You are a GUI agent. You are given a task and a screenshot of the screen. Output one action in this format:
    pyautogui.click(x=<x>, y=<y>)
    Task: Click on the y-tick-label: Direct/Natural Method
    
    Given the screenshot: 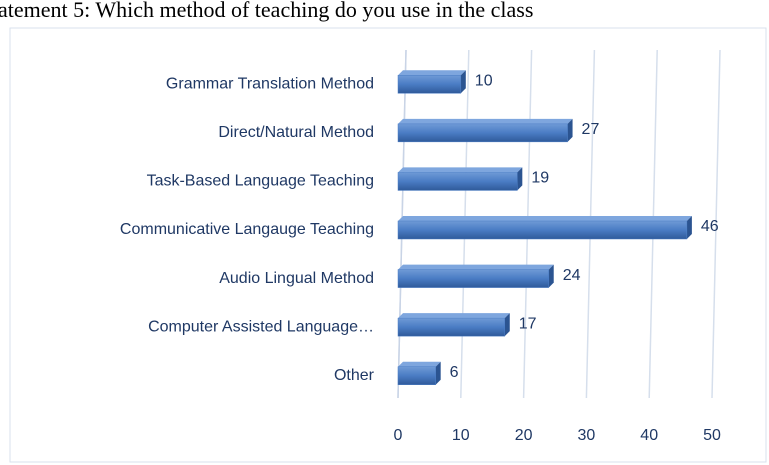 What is the action you would take?
    pyautogui.click(x=296, y=132)
    